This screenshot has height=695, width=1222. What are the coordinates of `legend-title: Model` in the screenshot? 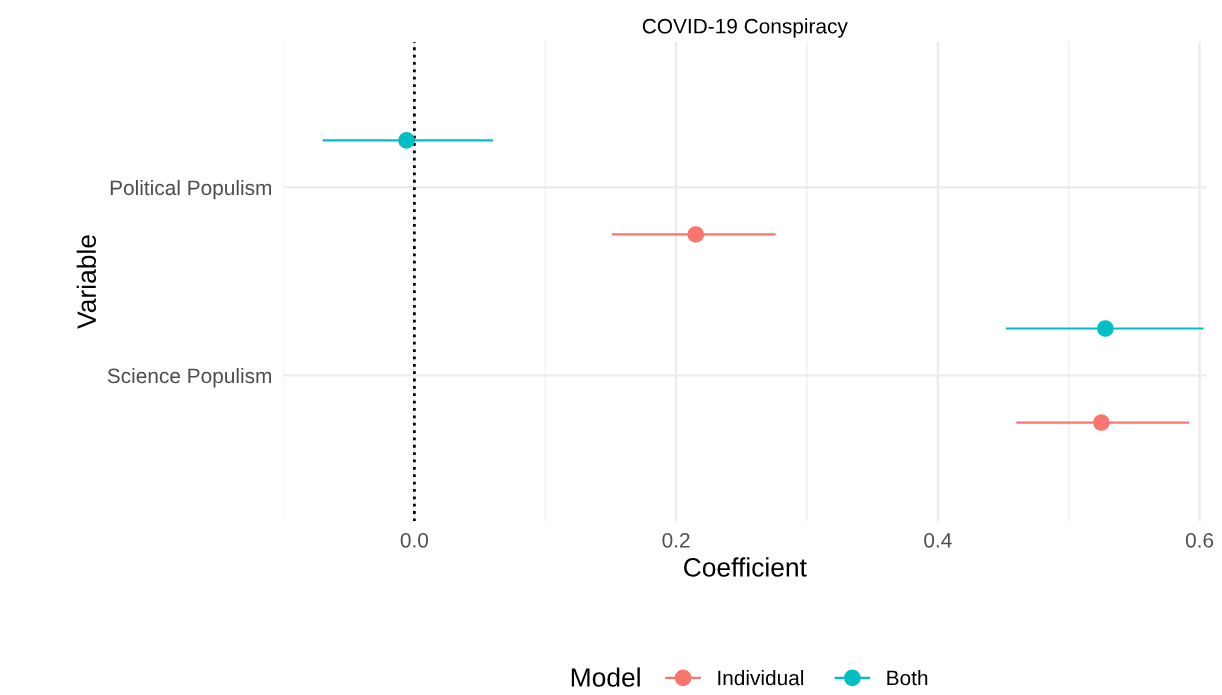 It's located at (605, 677).